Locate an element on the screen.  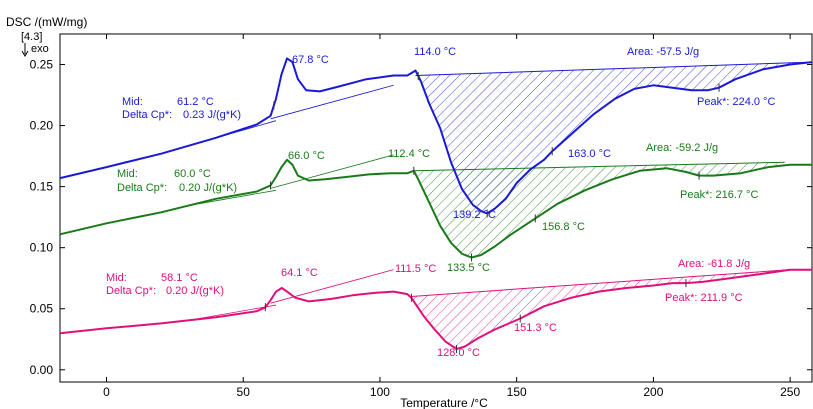
y-tick-label: 0.25 is located at coordinates (42, 65).